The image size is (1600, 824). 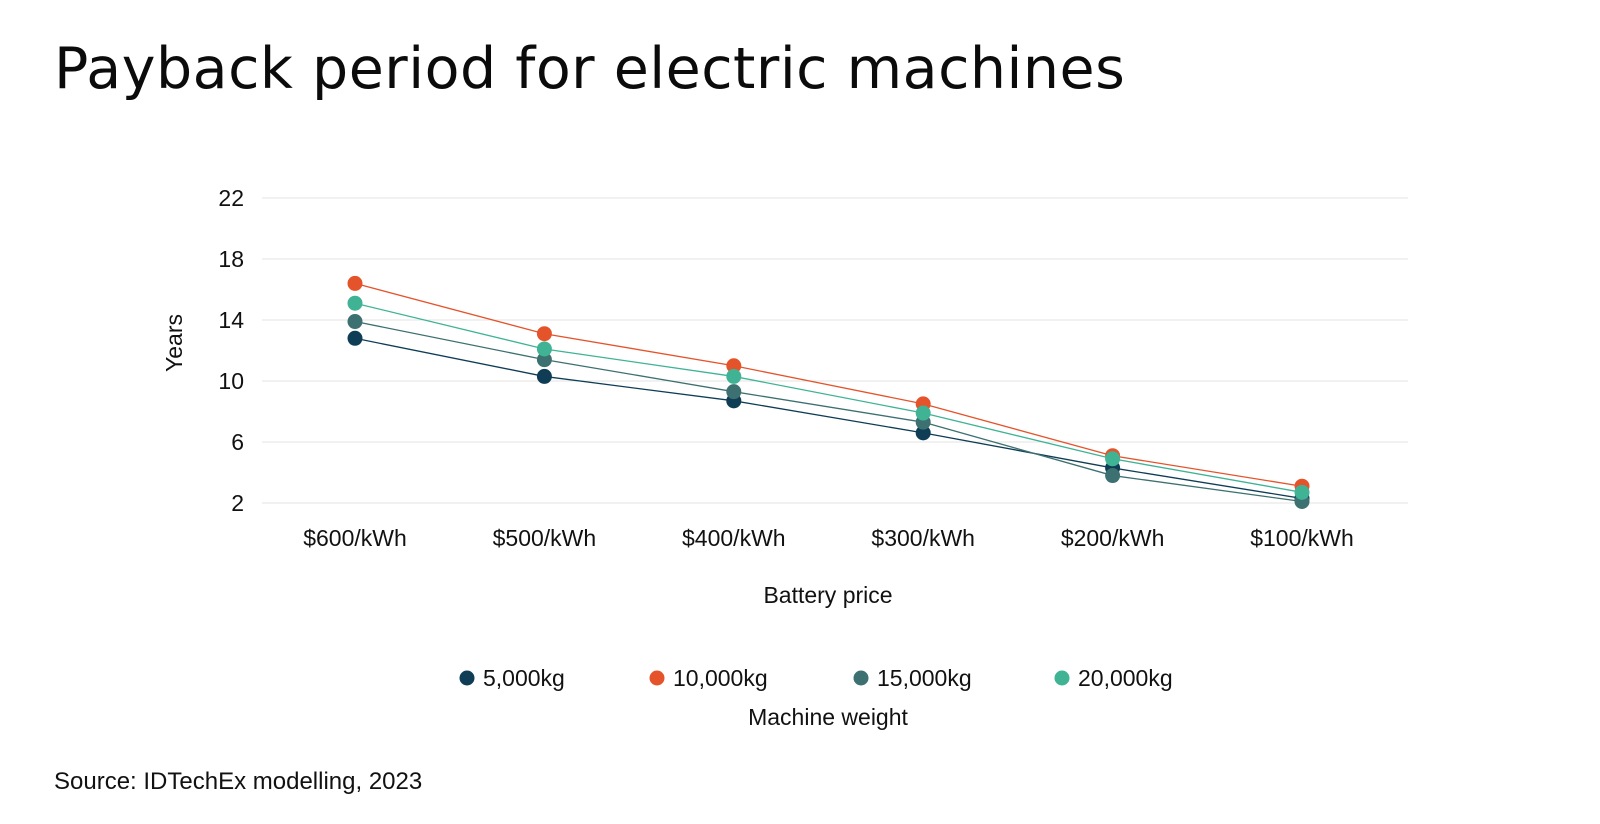 What do you see at coordinates (238, 781) in the screenshot?
I see `source-note: Source: IDTechEx modelling, 2023` at bounding box center [238, 781].